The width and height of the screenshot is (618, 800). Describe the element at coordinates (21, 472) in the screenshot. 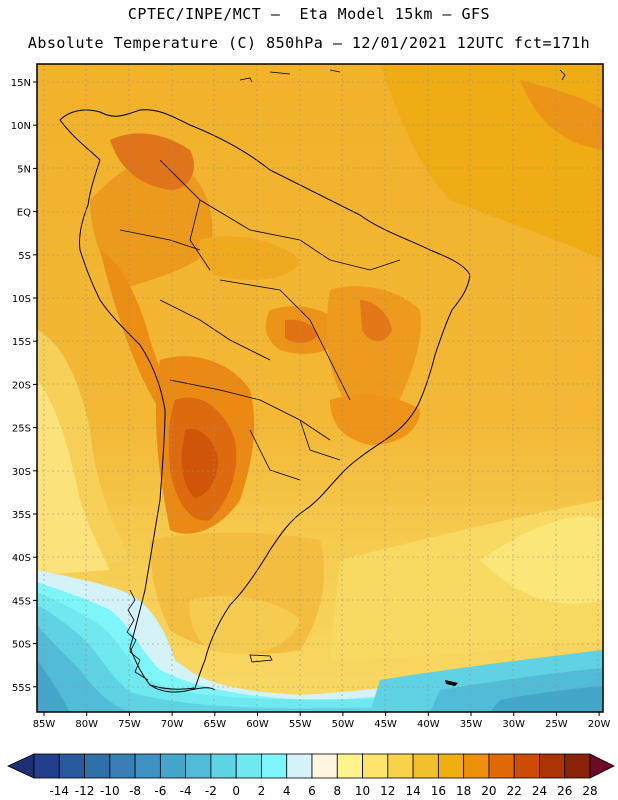

I see `lat-label: 30S` at that location.